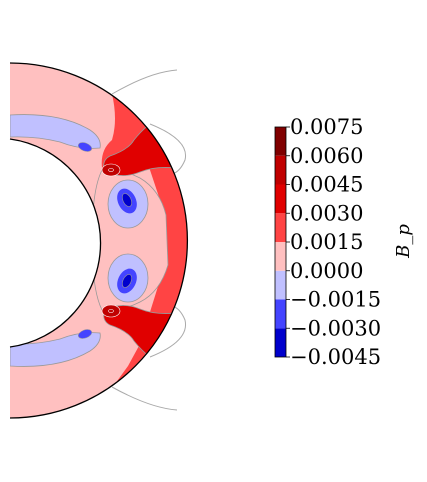 The width and height of the screenshot is (427, 482). I want to click on field-line-top-outer, so click(144, 82).